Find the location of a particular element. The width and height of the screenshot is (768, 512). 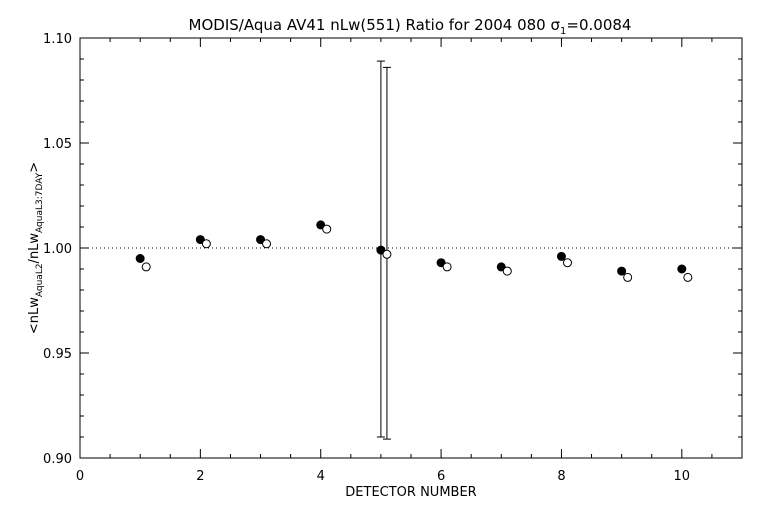

y-tick-label: 1.00 is located at coordinates (57, 249).